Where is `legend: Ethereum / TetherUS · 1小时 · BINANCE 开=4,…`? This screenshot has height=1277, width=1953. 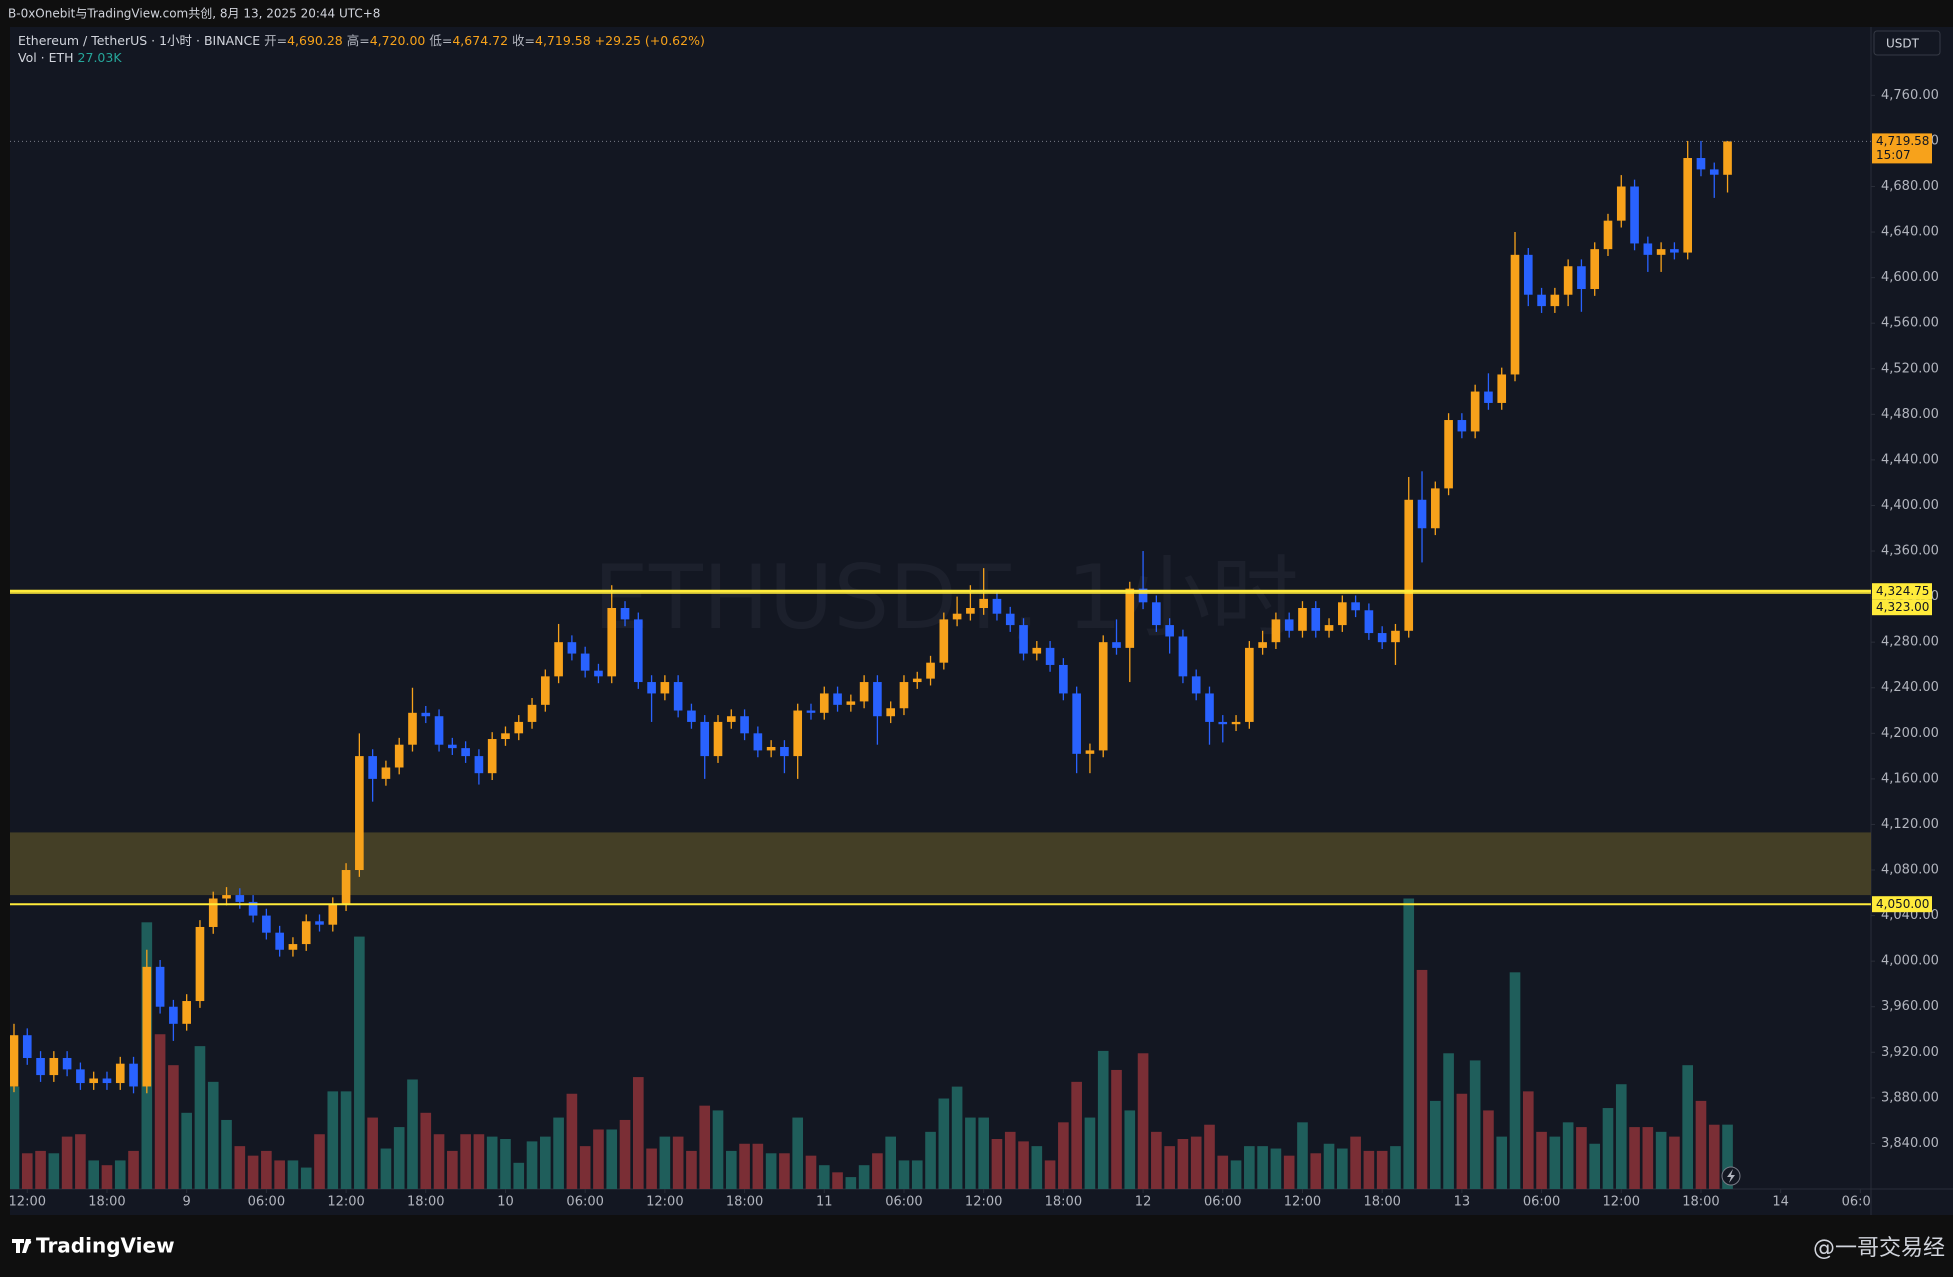
legend: Ethereum / TetherUS · 1小时 · BINANCE 开=4,… is located at coordinates (361, 40).